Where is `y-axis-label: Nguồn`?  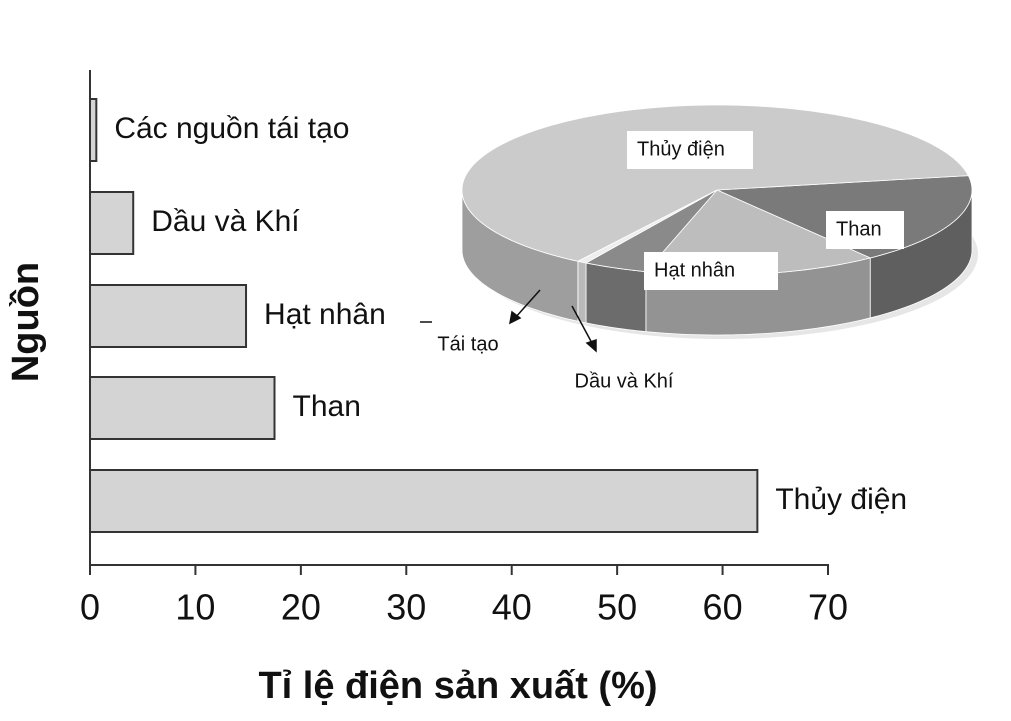
y-axis-label: Nguồn is located at coordinates (26, 322).